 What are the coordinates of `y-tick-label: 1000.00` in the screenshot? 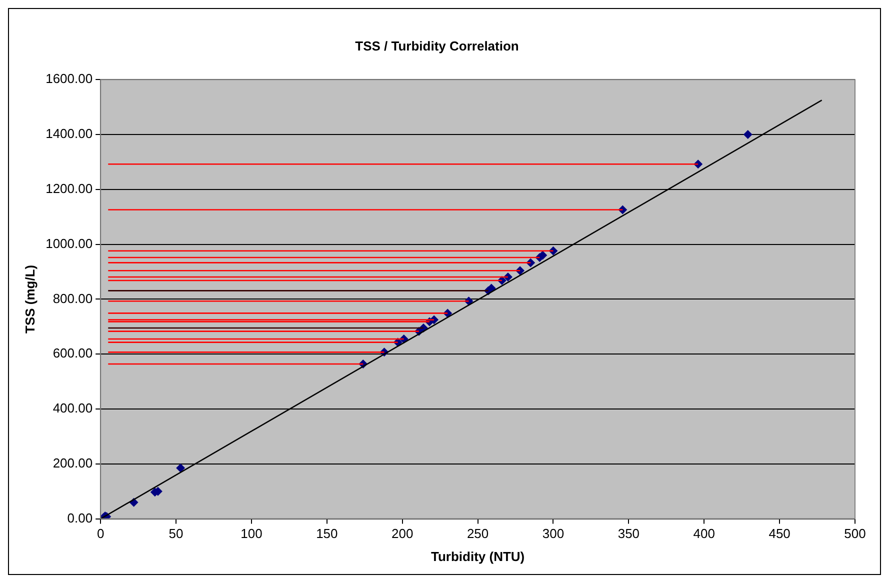 It's located at (69, 243).